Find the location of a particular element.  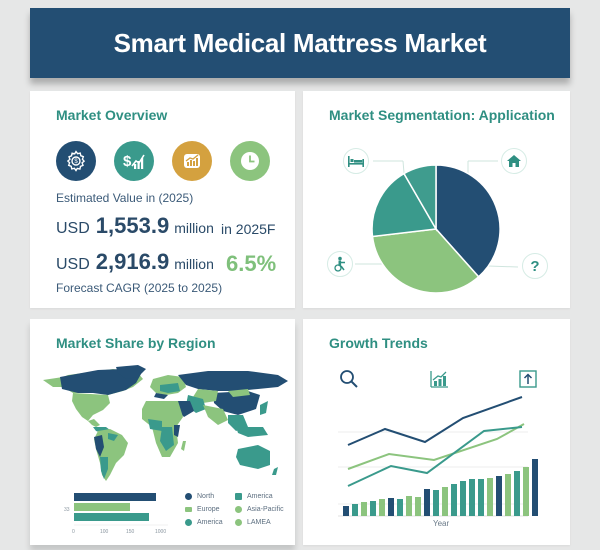

bar-chart-icon is located at coordinates (439, 379).